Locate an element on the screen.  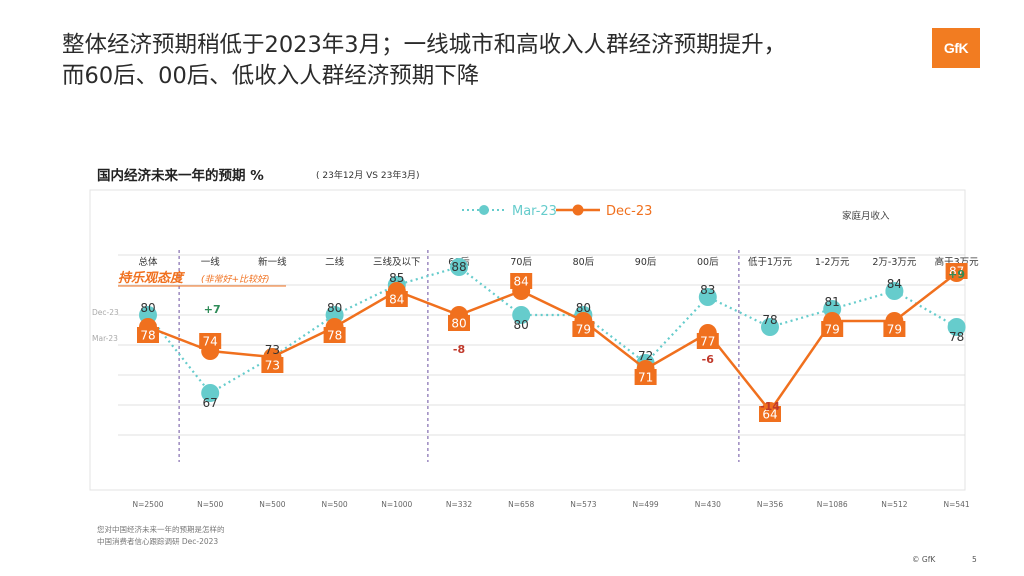
data-label-mar: 85 is located at coordinates (396, 278).